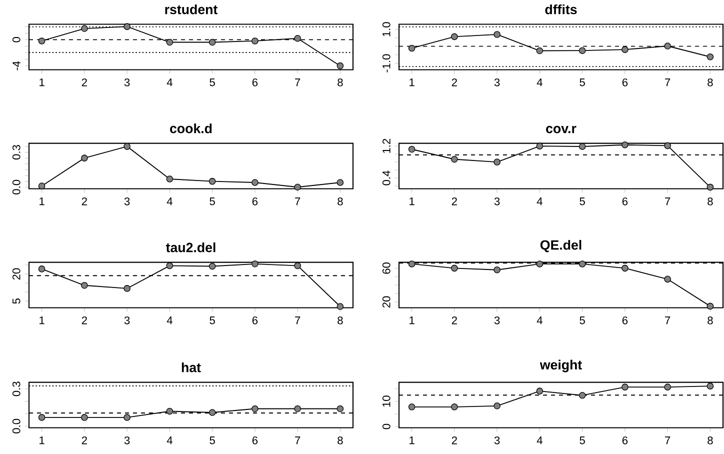 The width and height of the screenshot is (724, 454). I want to click on chart-title: weight, so click(561, 366).